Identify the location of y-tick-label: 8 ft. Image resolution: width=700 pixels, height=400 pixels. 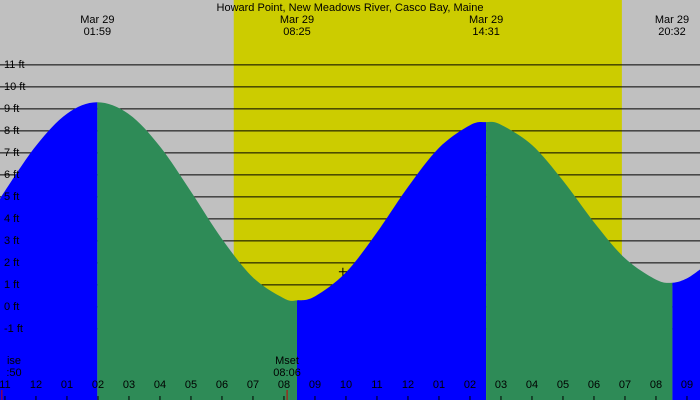
(11, 131).